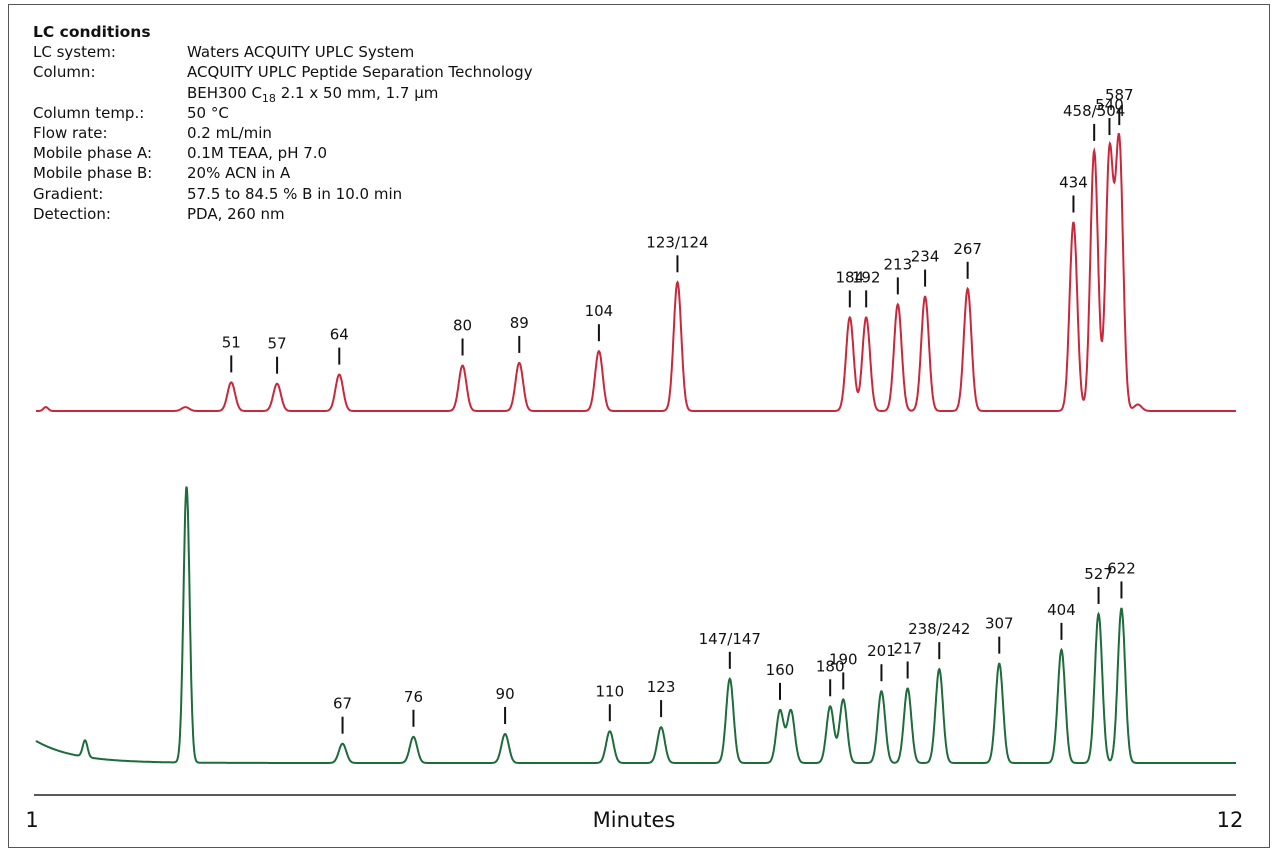  Describe the element at coordinates (849, 277) in the screenshot. I see `peak-label: 184` at that location.